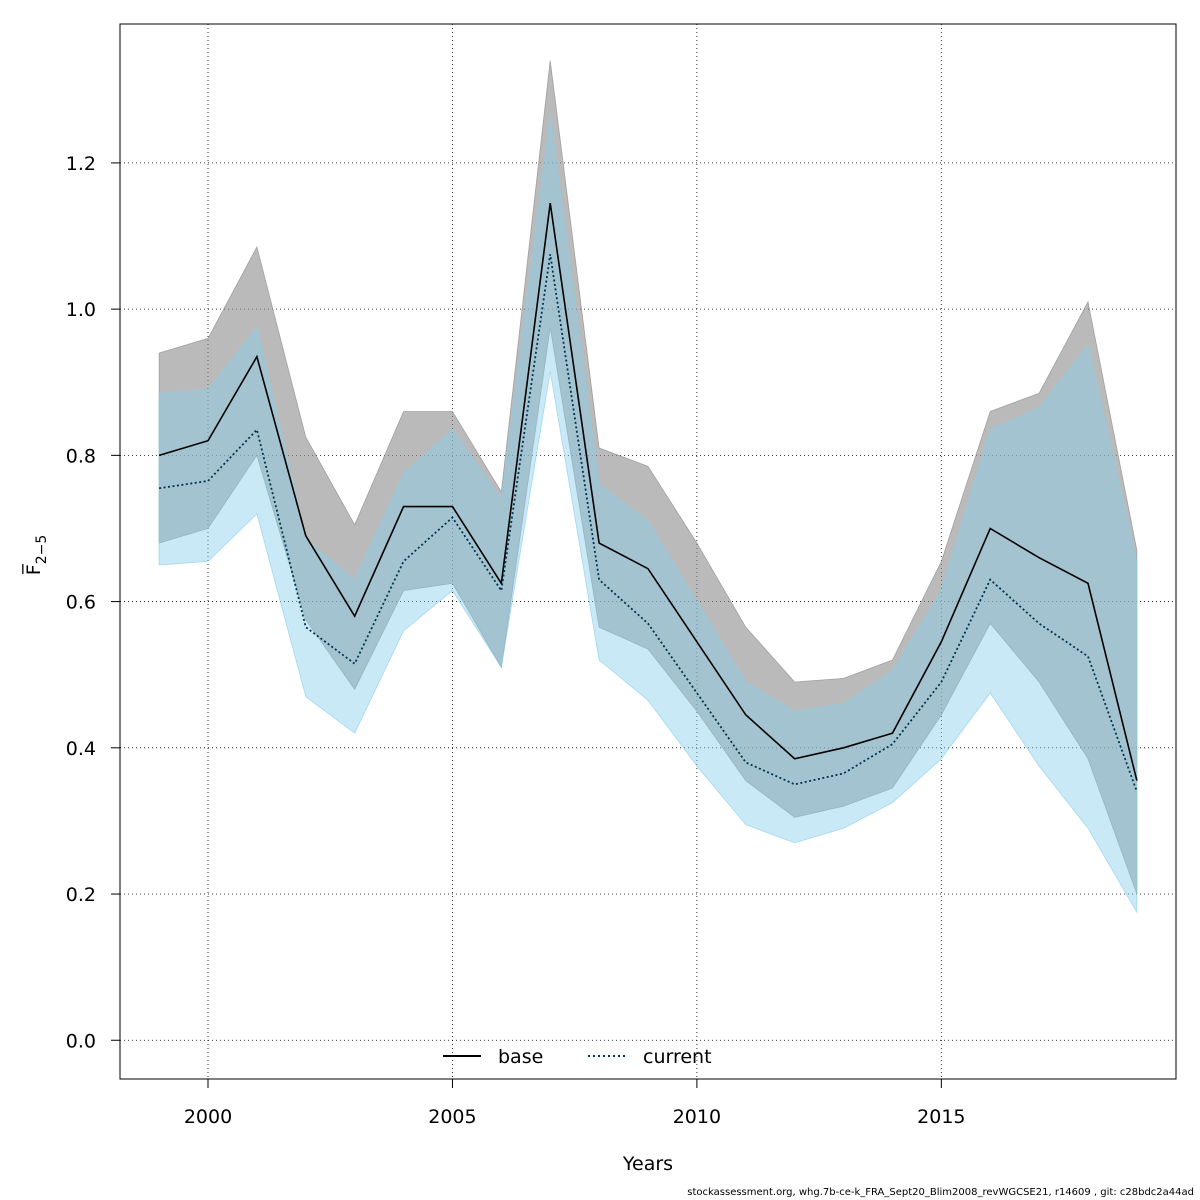 Image resolution: width=1200 pixels, height=1200 pixels. Describe the element at coordinates (81, 1041) in the screenshot. I see `y-tick-label: 0.0` at that location.